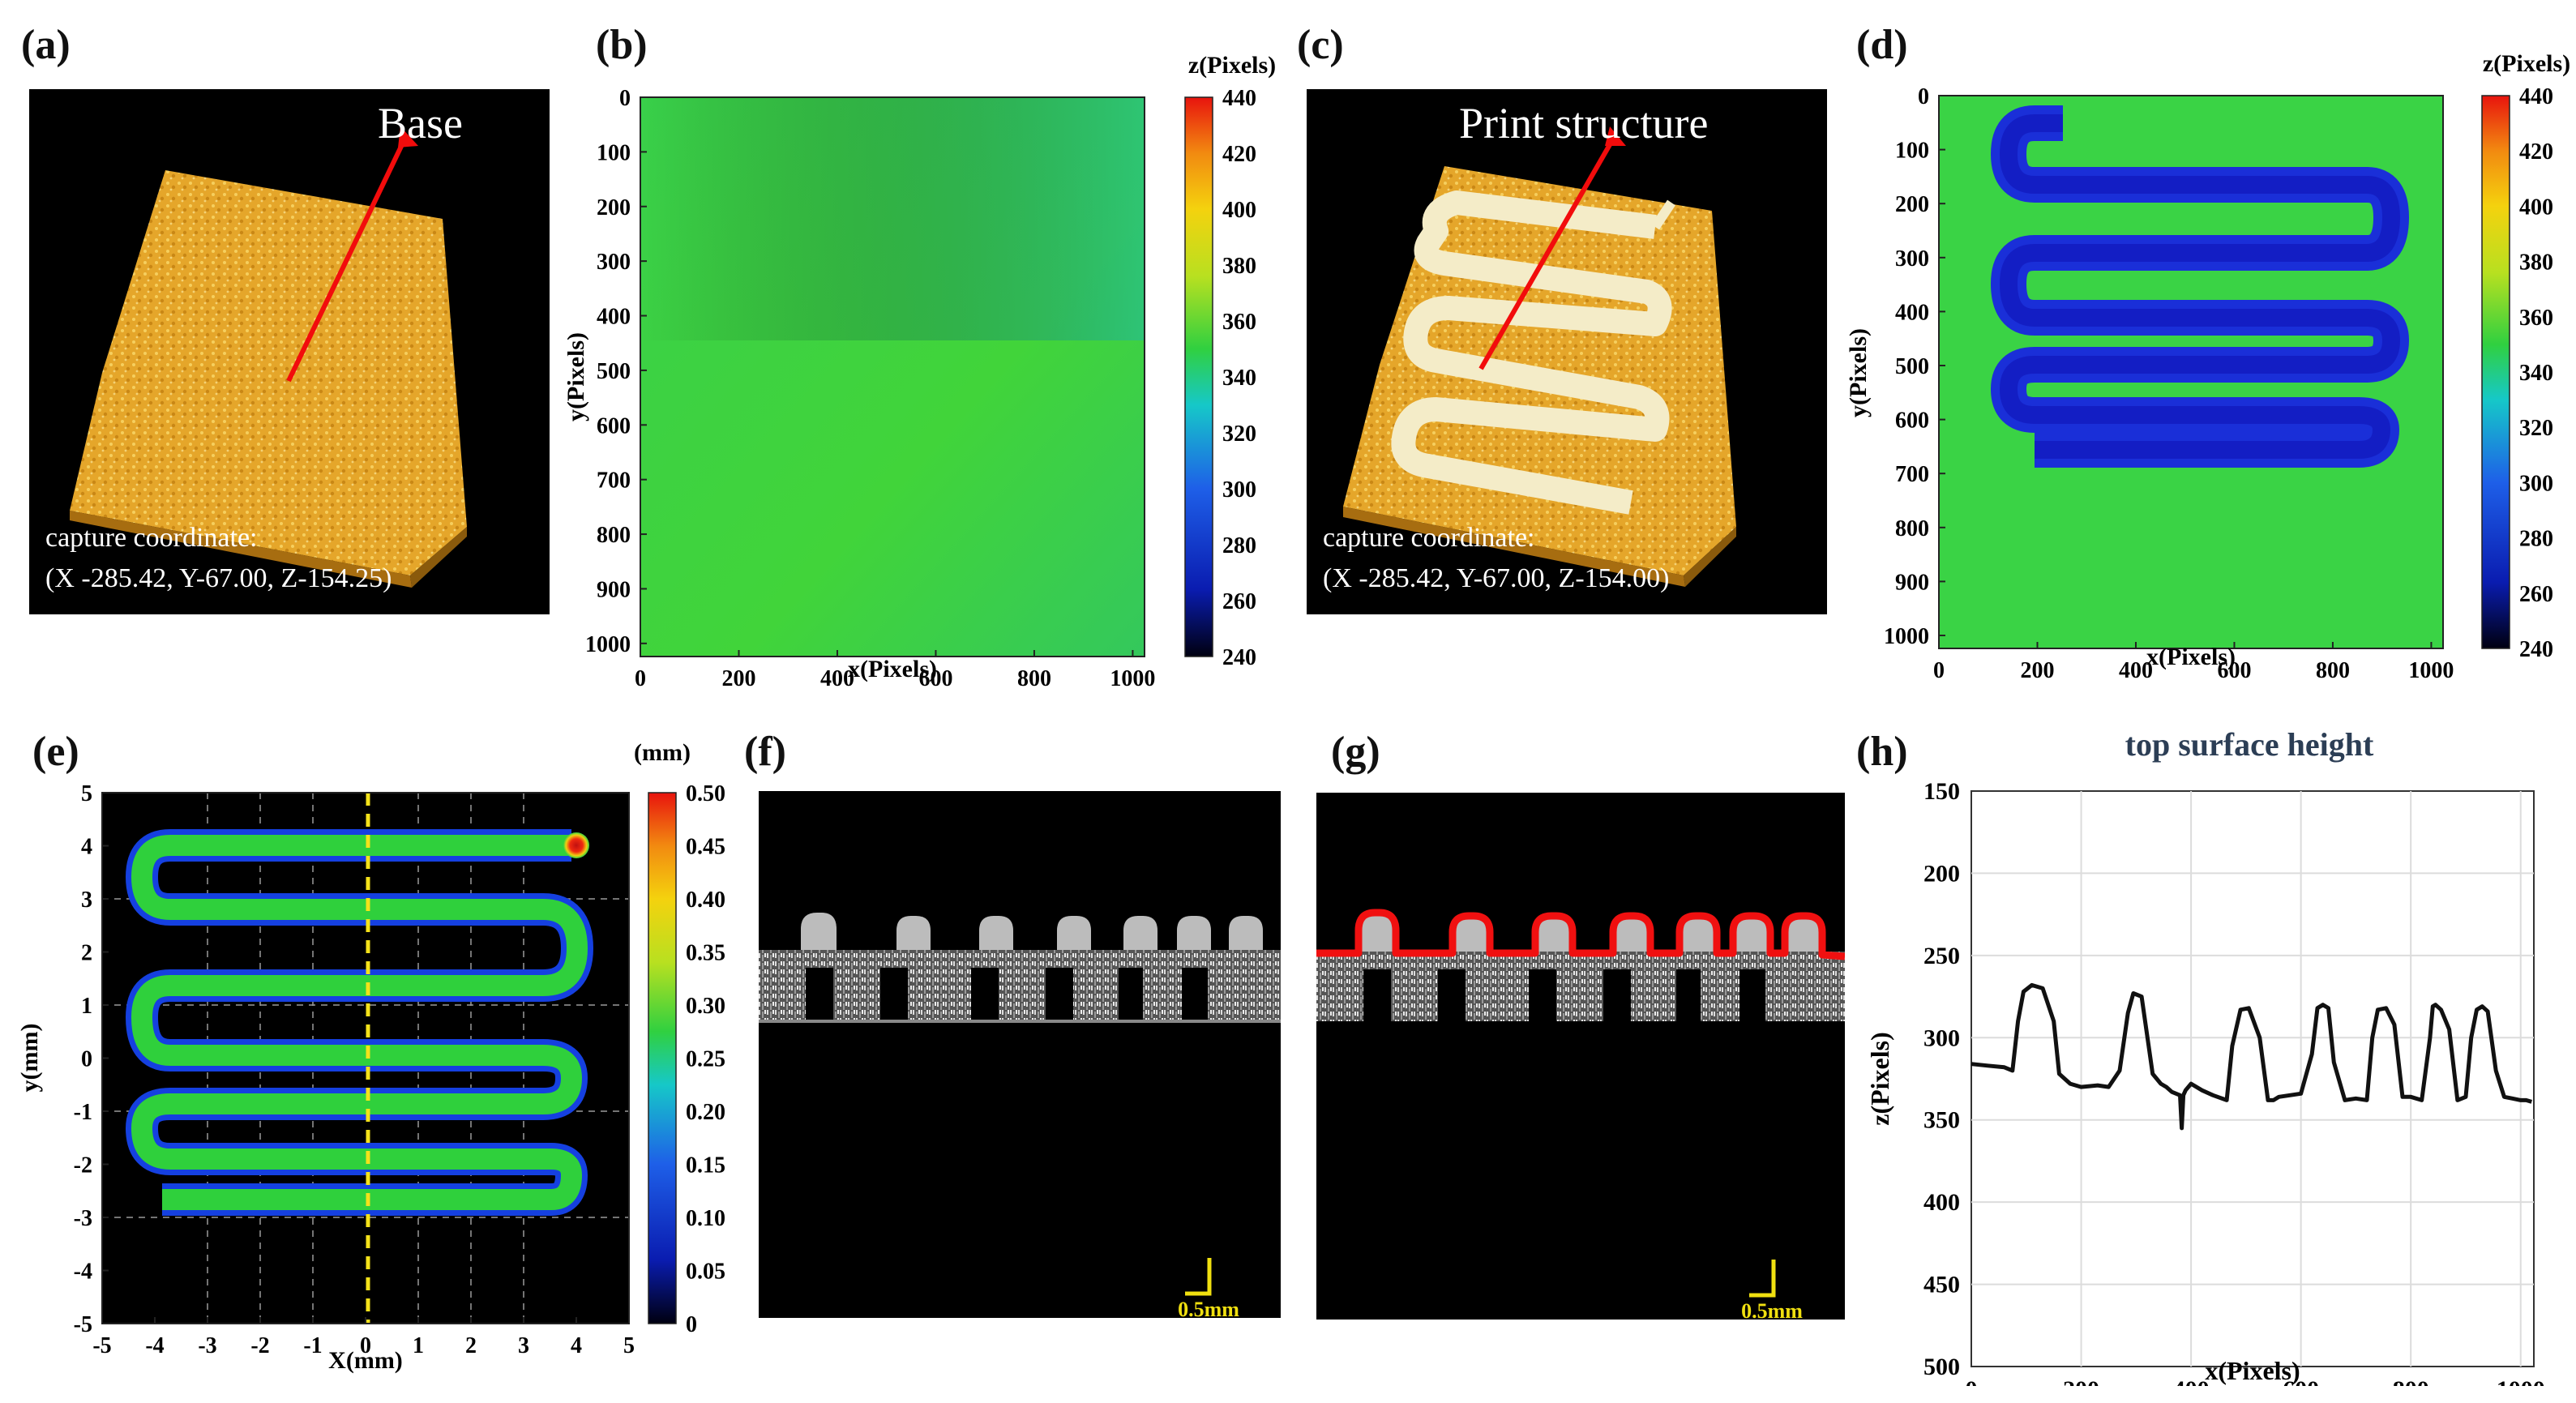 This screenshot has width=2576, height=1403. I want to click on panel-label-g: (g), so click(1355, 752).